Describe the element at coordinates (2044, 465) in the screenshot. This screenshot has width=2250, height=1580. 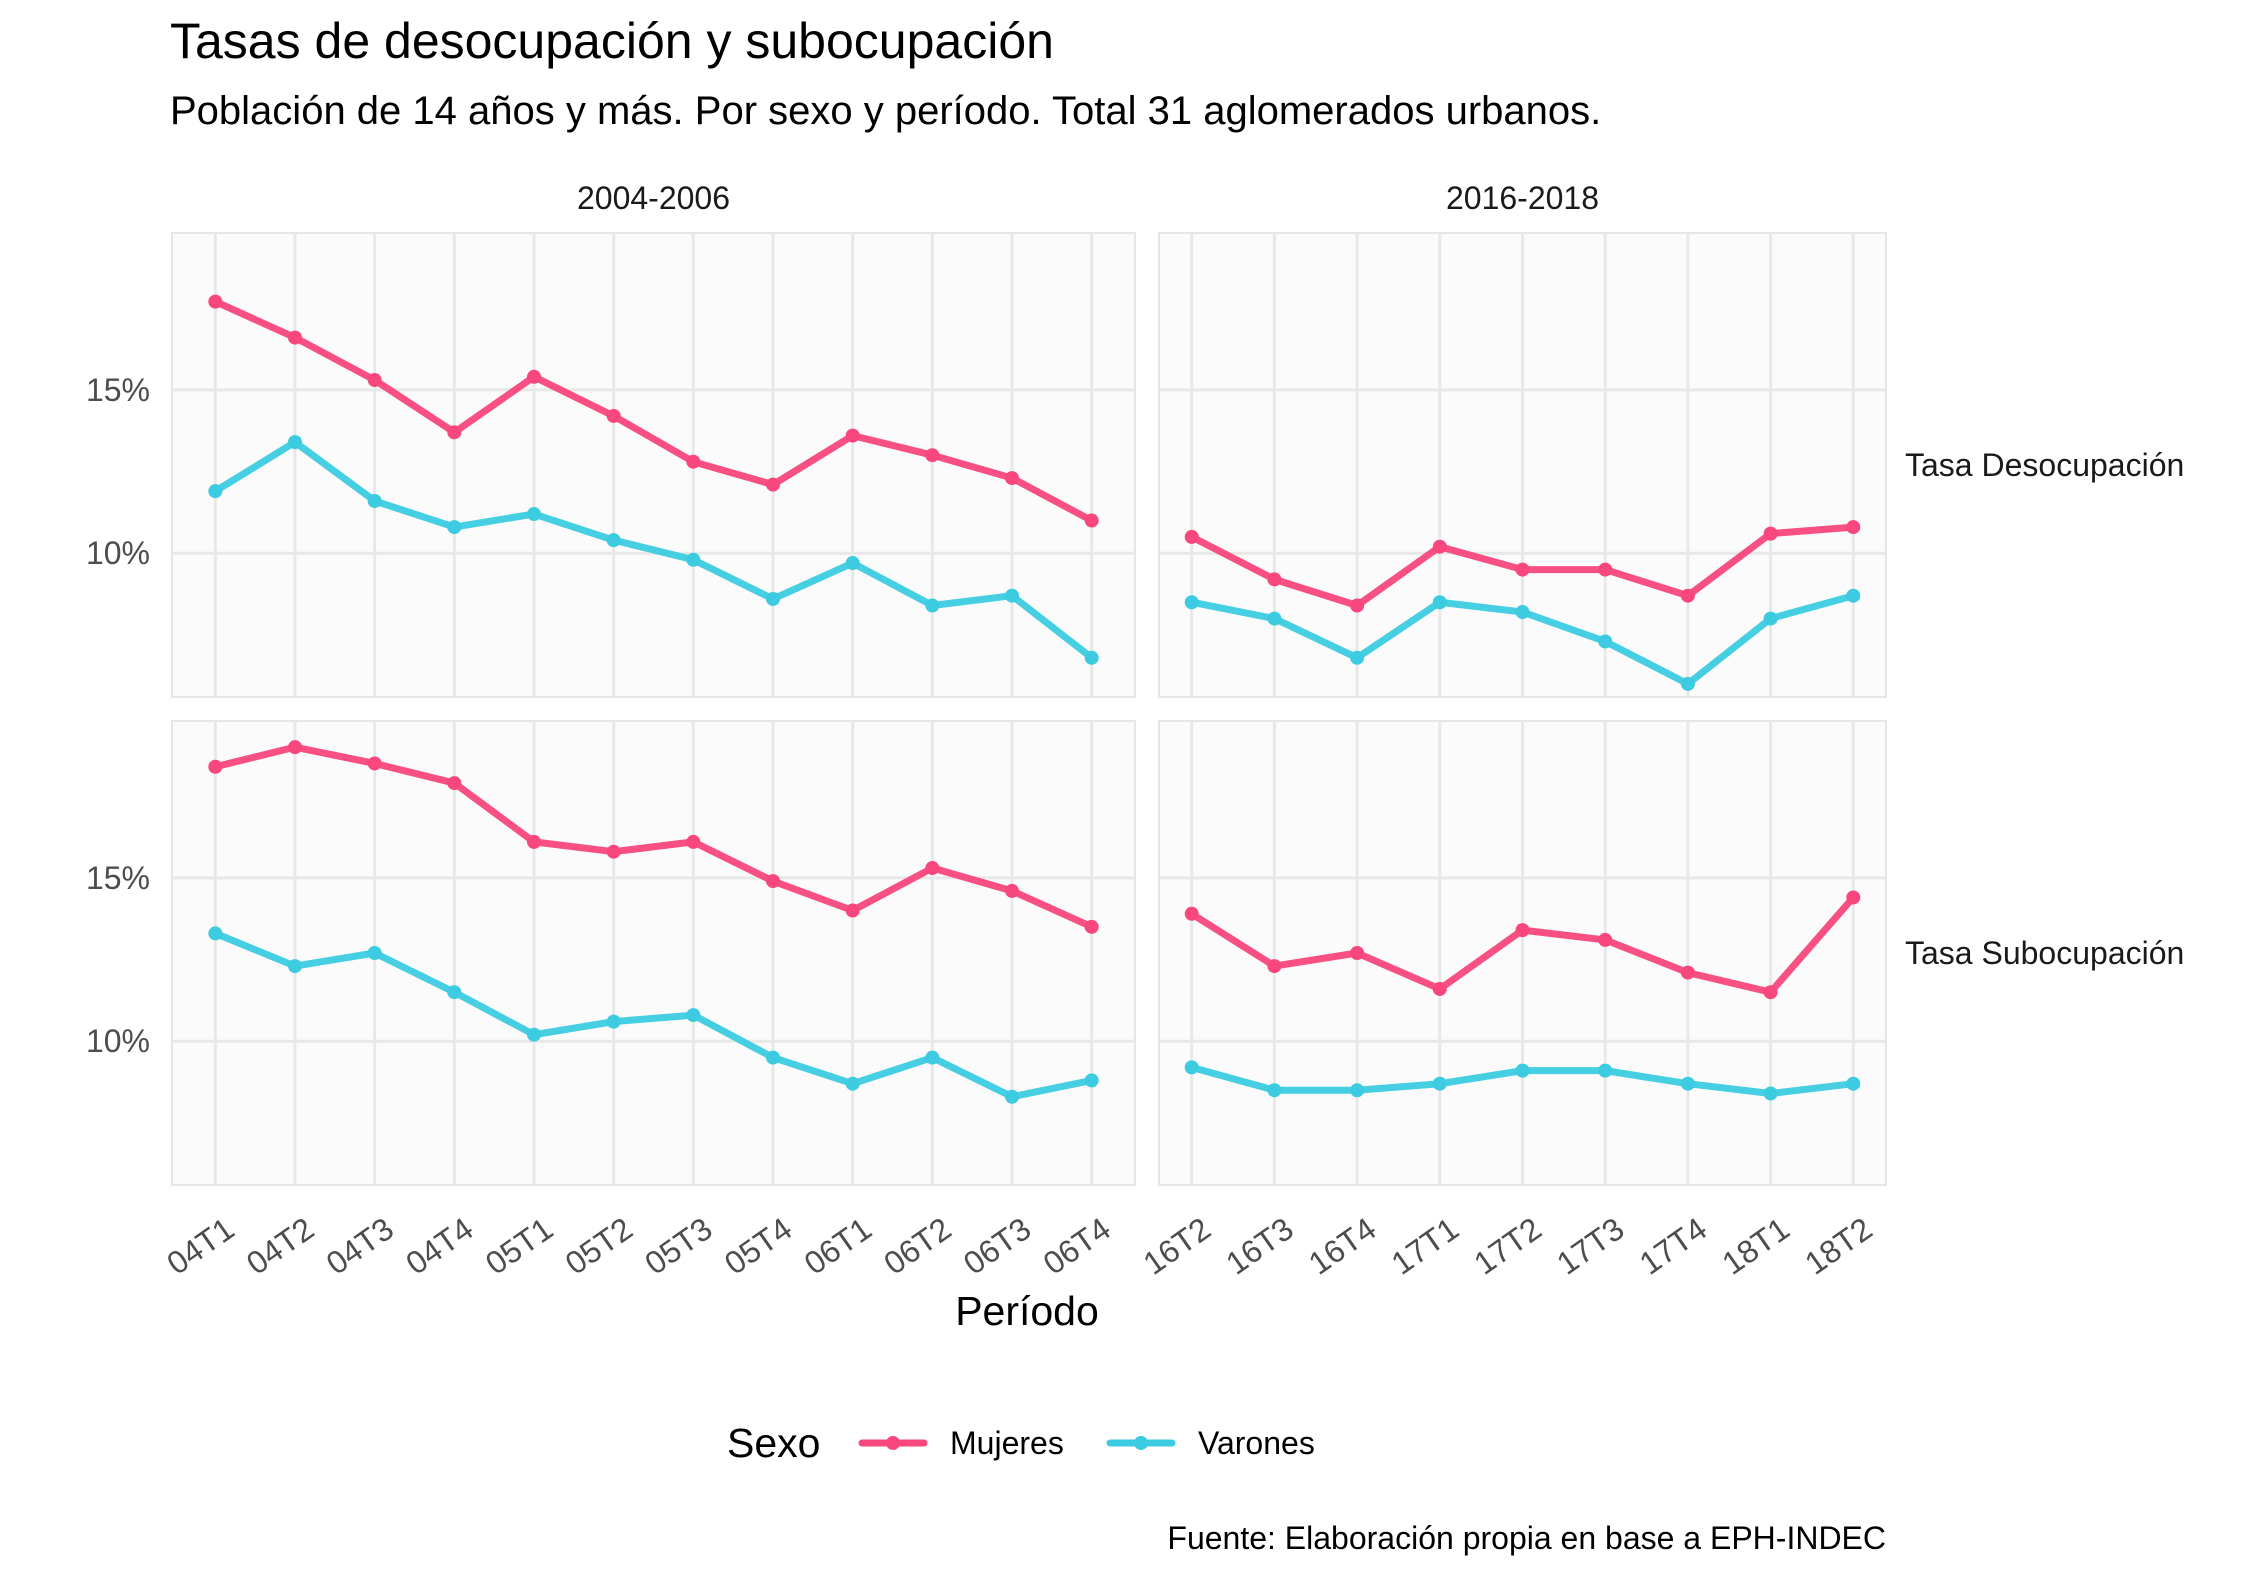
I see `facet-strip-row: Tasa Desocupación` at that location.